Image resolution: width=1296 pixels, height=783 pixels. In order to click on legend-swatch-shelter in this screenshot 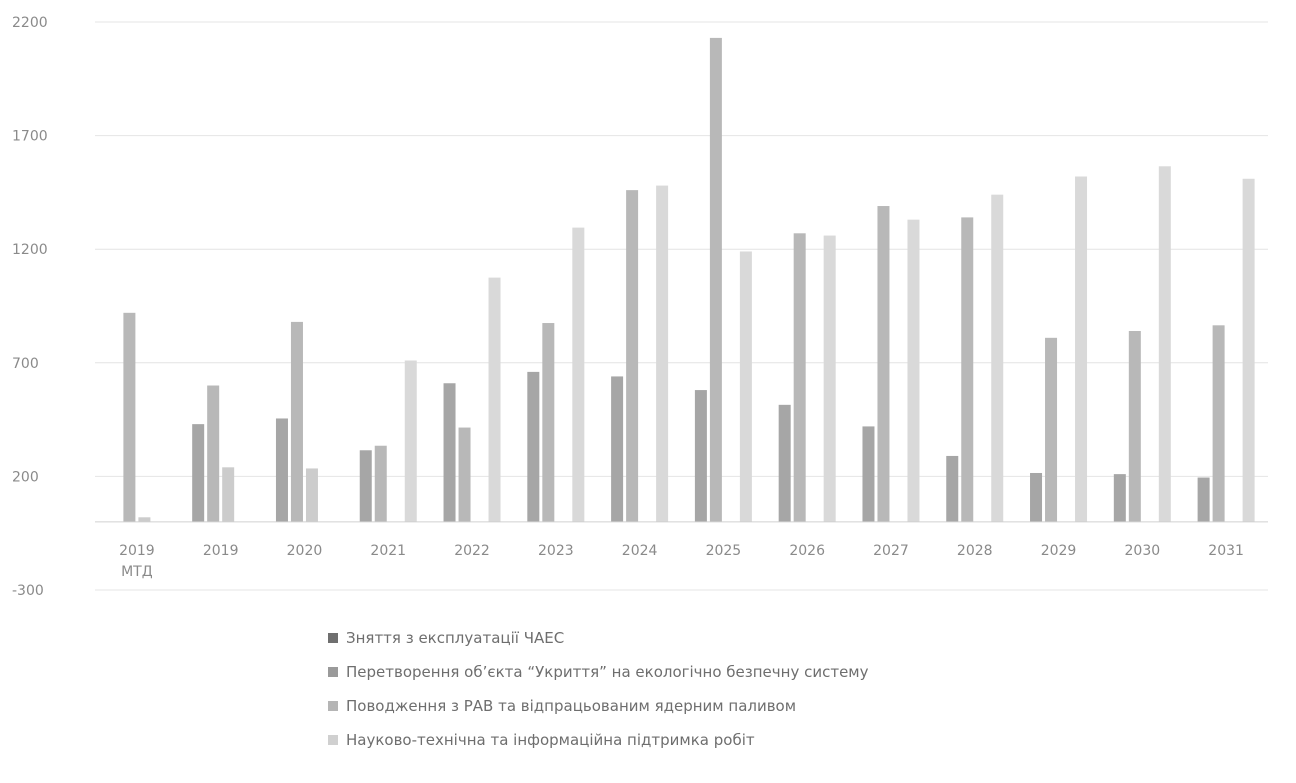, I will do `click(333, 672)`.